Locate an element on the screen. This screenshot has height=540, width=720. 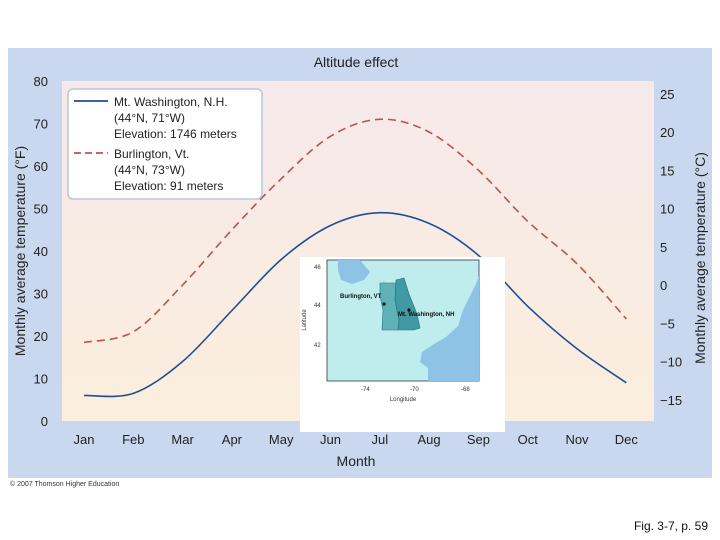
y-tick-left-10: 10 is located at coordinates (41, 379).